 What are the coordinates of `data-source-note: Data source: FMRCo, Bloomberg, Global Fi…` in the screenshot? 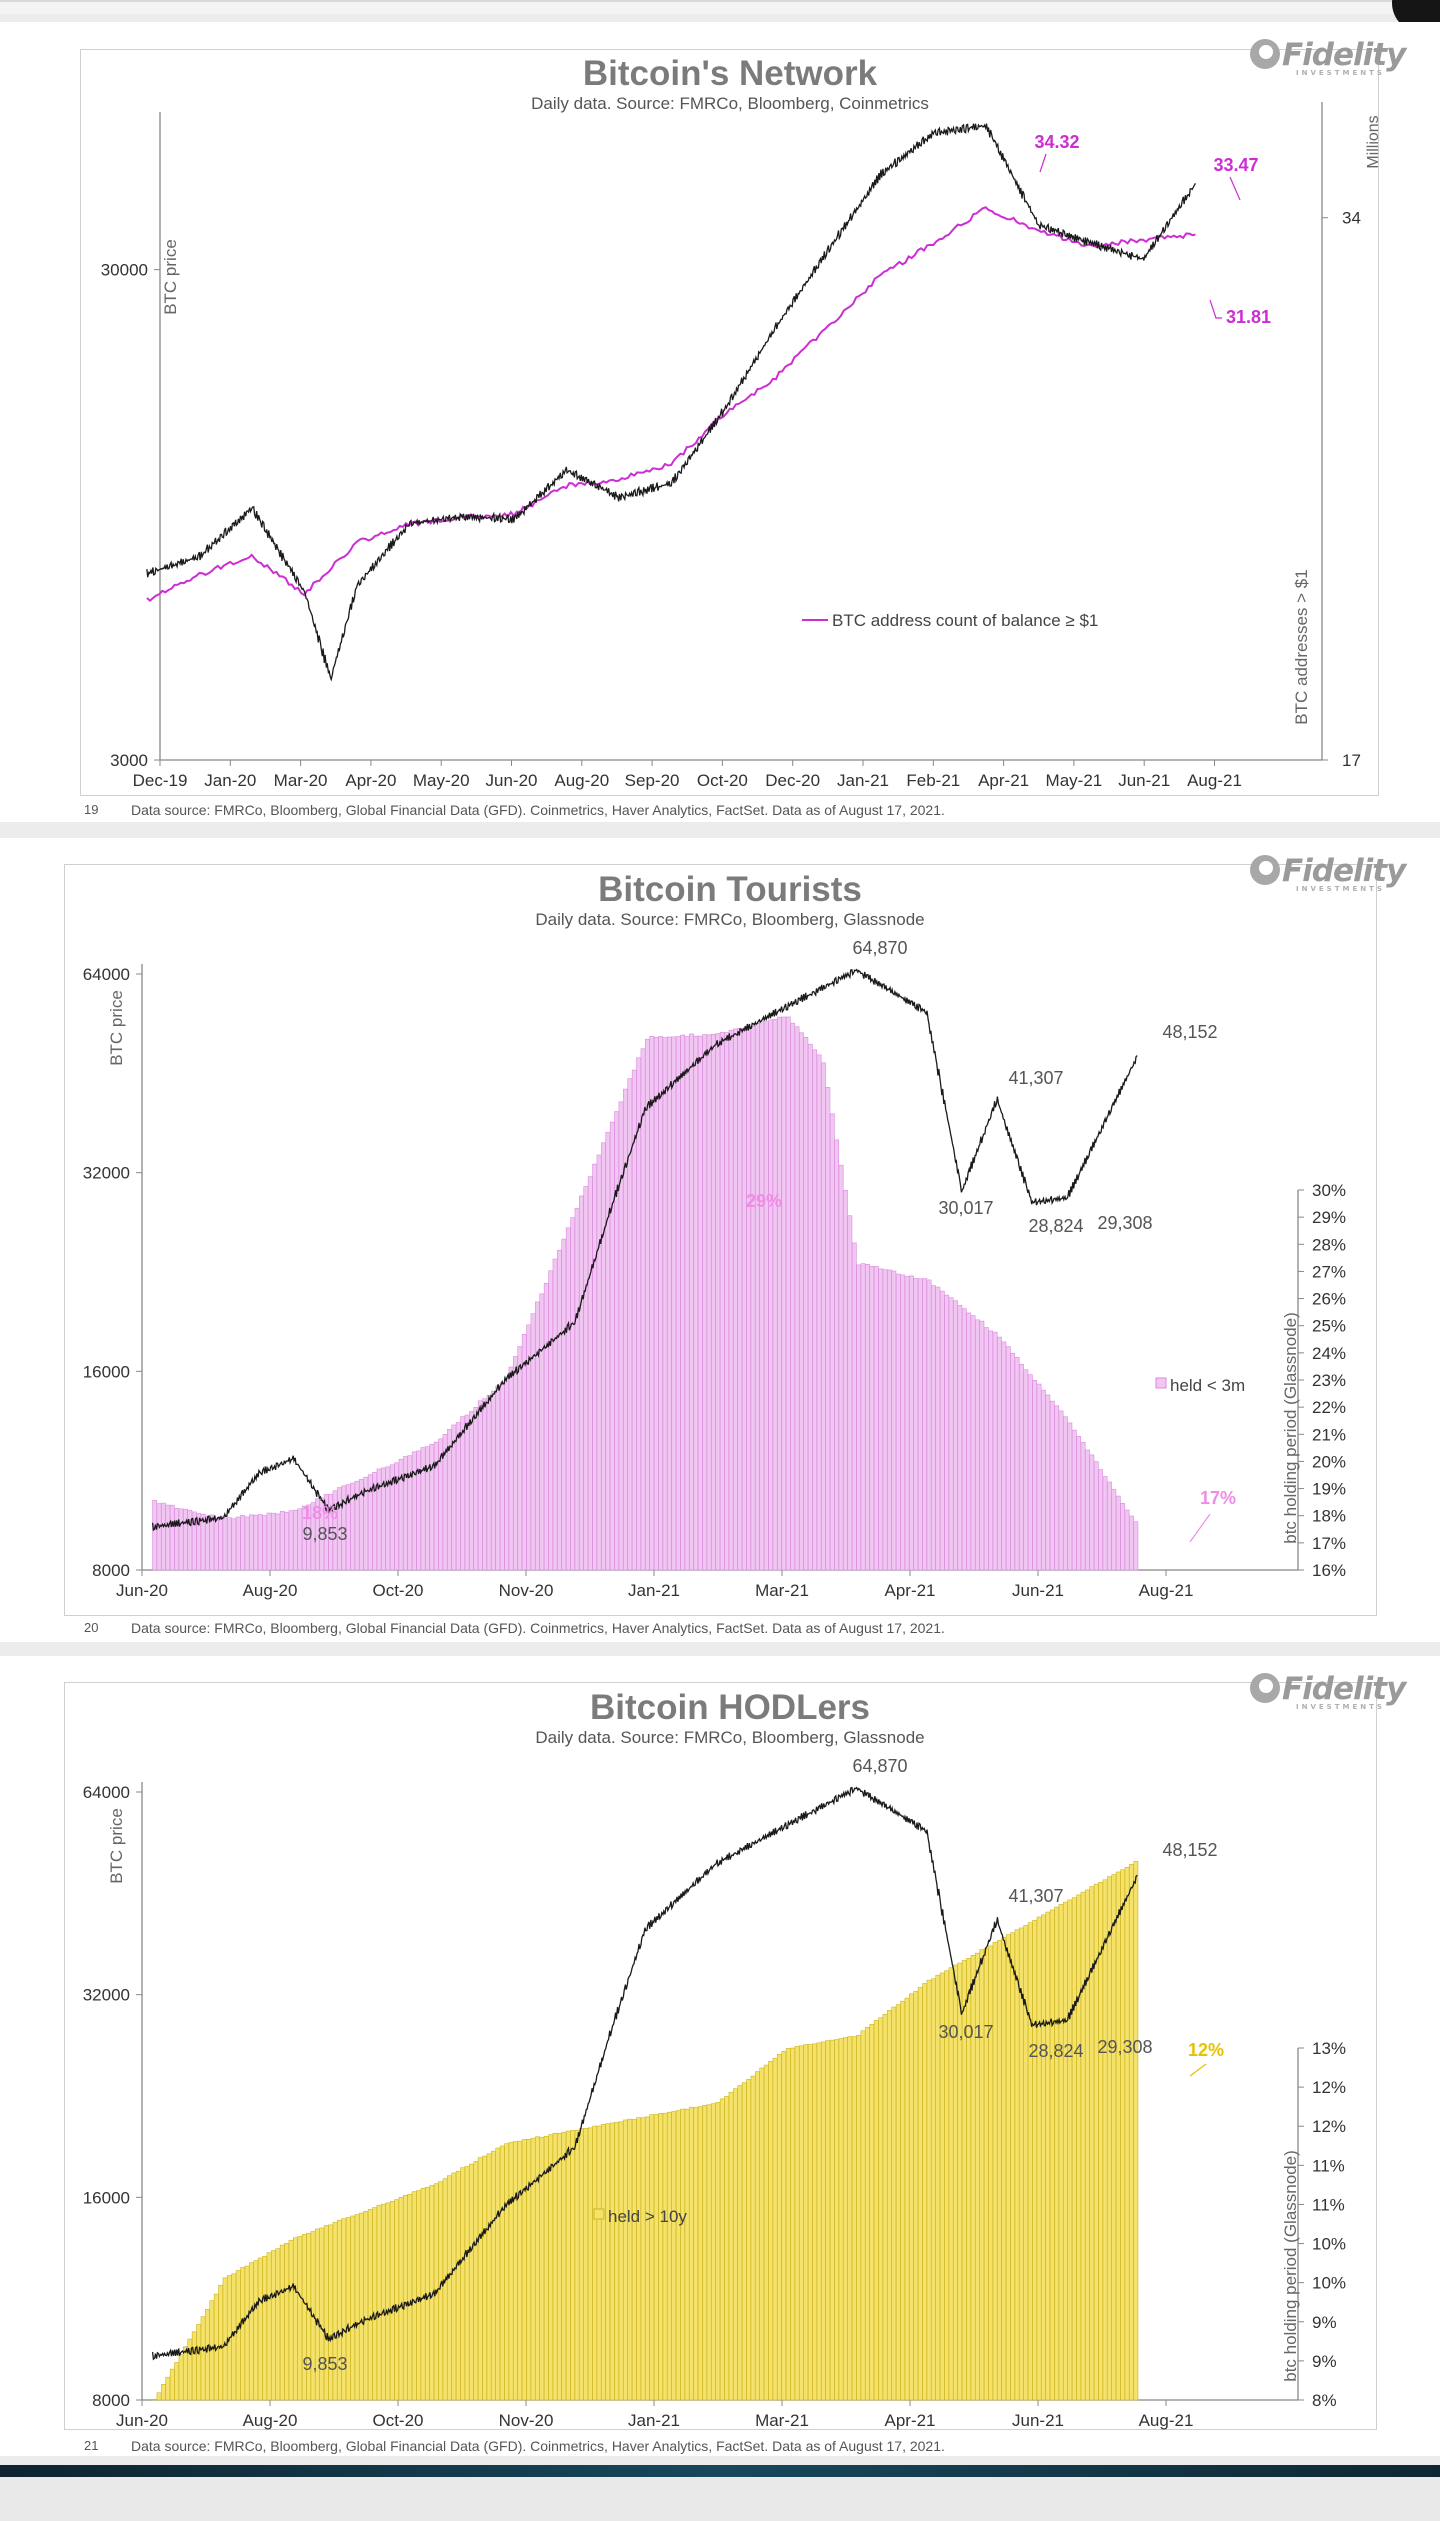 It's located at (538, 1628).